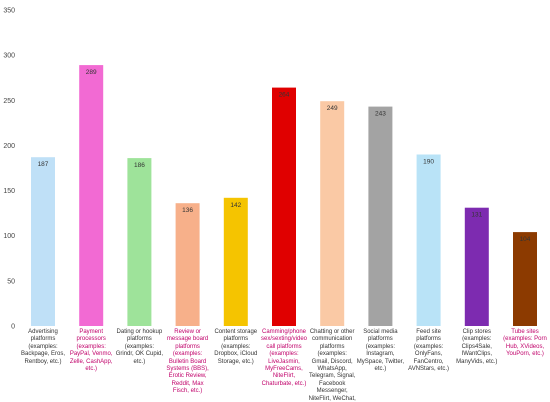 This screenshot has height=402, width=550. I want to click on y-tick-label: 300, so click(9, 56).